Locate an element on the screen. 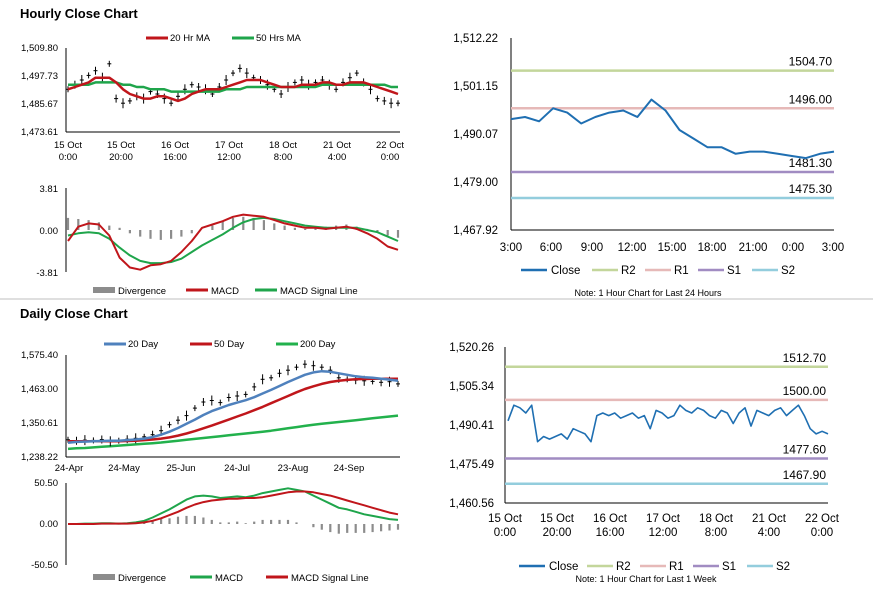 This screenshot has height=601, width=873. y-tick: -3.81 is located at coordinates (47, 273).